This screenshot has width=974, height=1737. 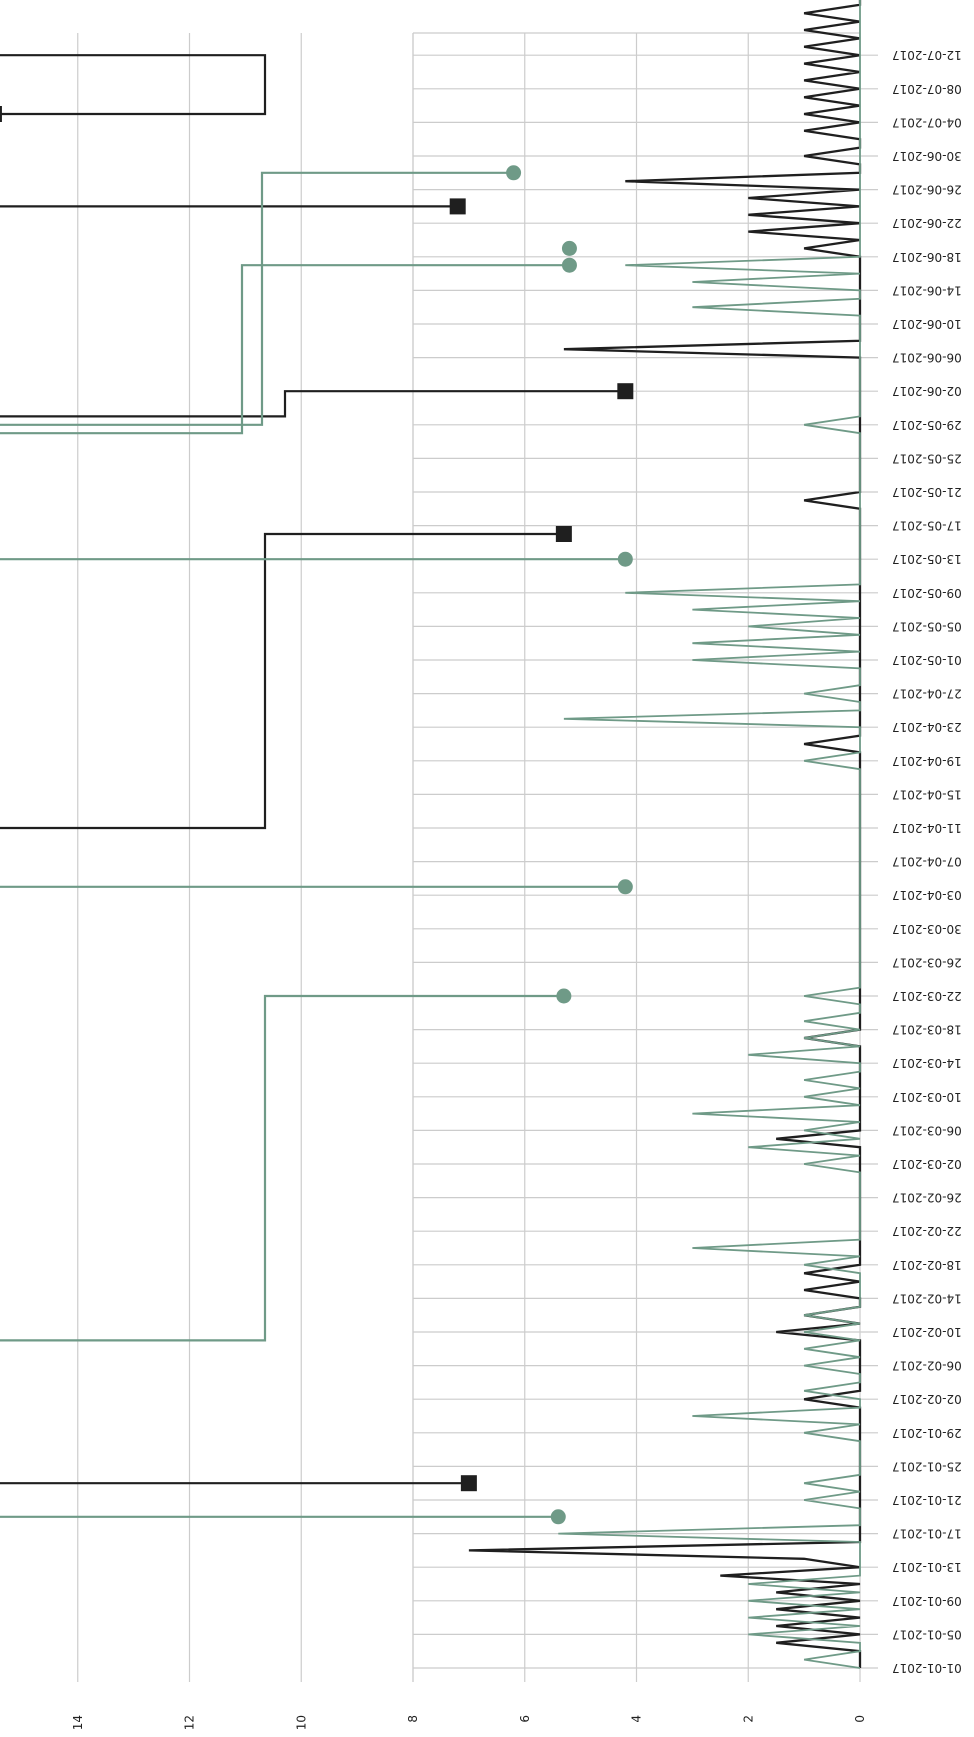 I want to click on y-tick-label: 29-01-2017, so click(x=927, y=1433).